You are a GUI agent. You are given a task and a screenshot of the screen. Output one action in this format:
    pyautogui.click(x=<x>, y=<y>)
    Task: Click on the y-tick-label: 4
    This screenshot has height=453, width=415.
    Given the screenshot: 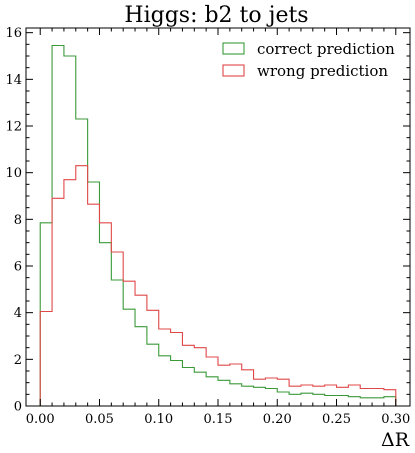 What is the action you would take?
    pyautogui.click(x=18, y=313)
    